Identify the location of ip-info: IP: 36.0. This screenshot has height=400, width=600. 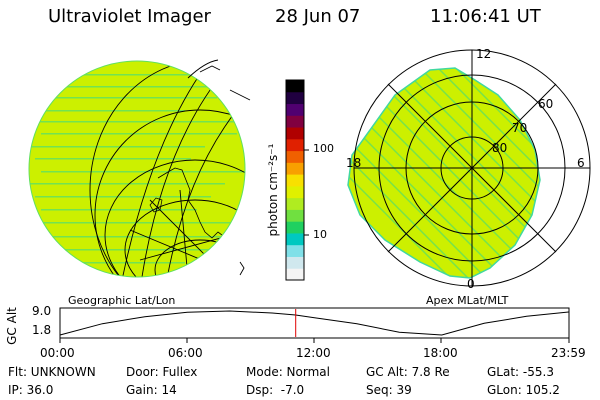
(31, 390).